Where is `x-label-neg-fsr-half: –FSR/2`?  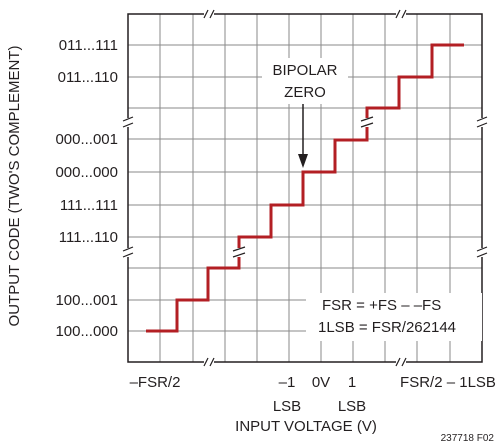 x-label-neg-fsr-half: –FSR/2 is located at coordinates (155, 382).